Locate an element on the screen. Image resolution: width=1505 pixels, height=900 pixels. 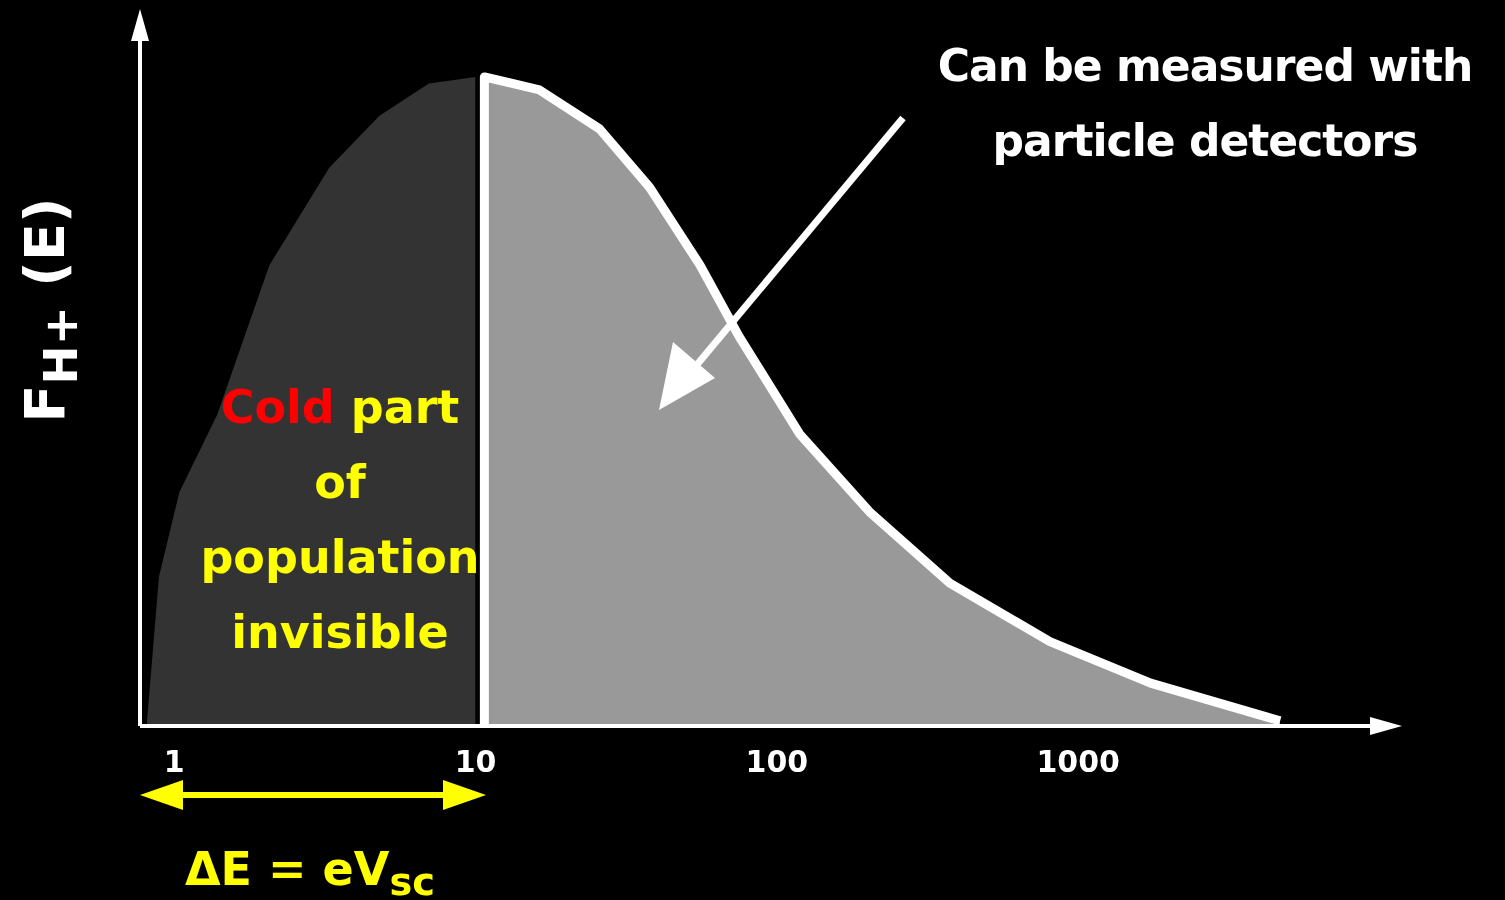
text: ΔE = eV$_{sc}$ is located at coordinates (310, 871).